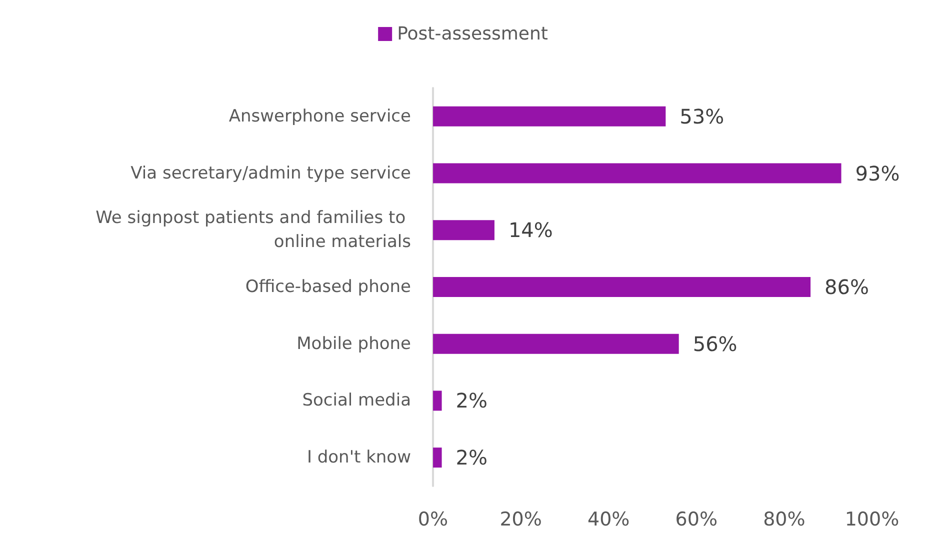  Describe the element at coordinates (715, 344) in the screenshot. I see `data-label: 56%` at that location.